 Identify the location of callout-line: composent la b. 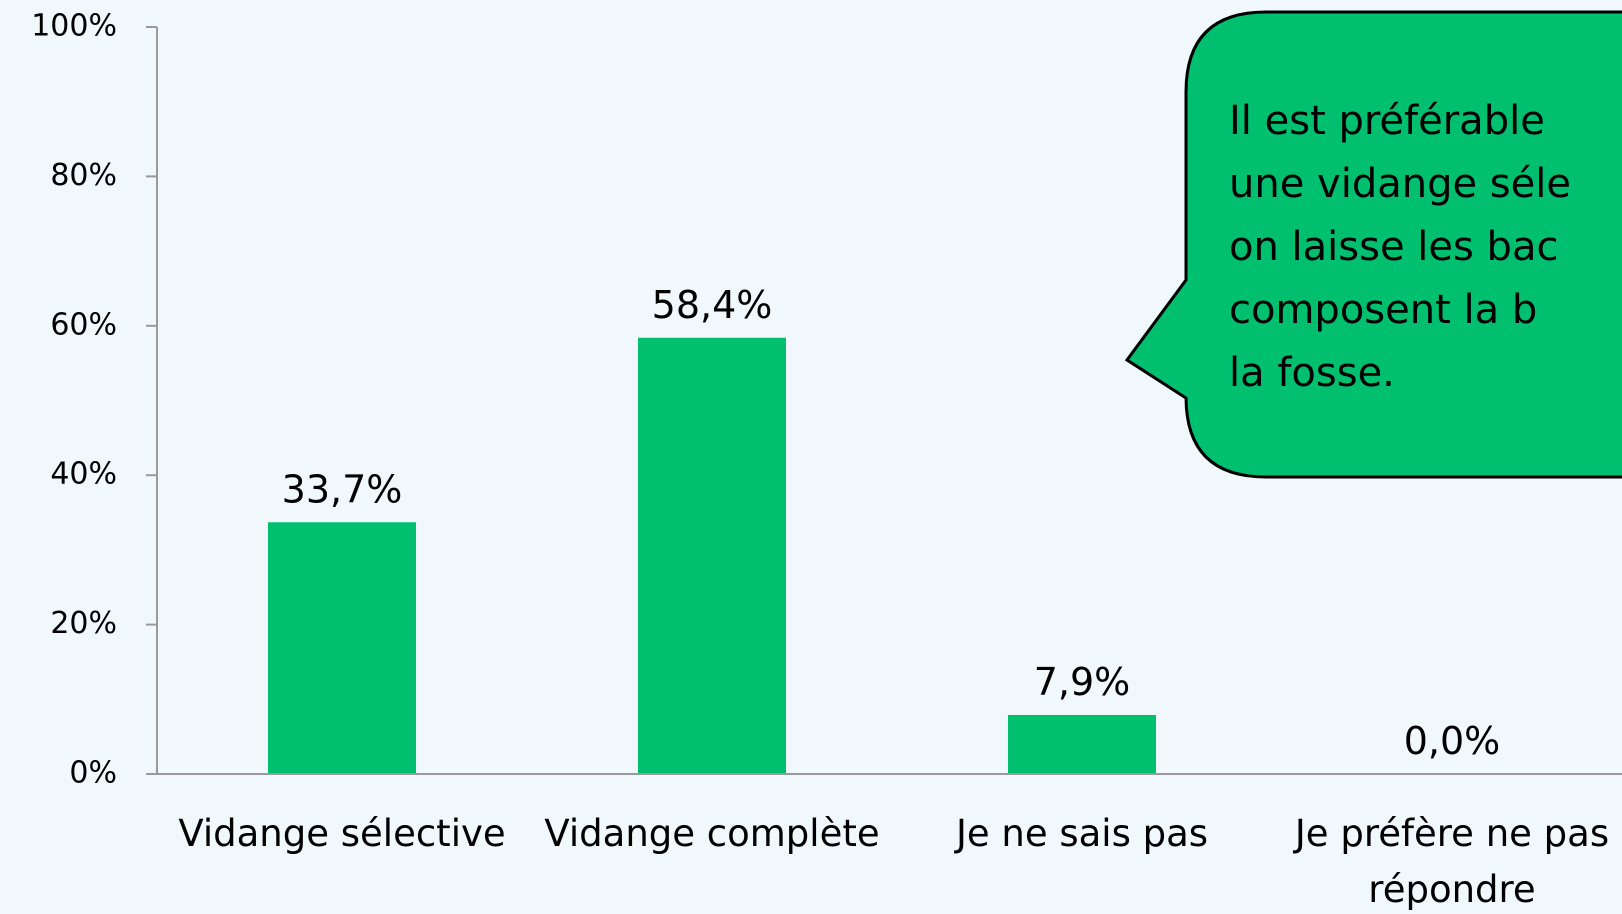
(1383, 310).